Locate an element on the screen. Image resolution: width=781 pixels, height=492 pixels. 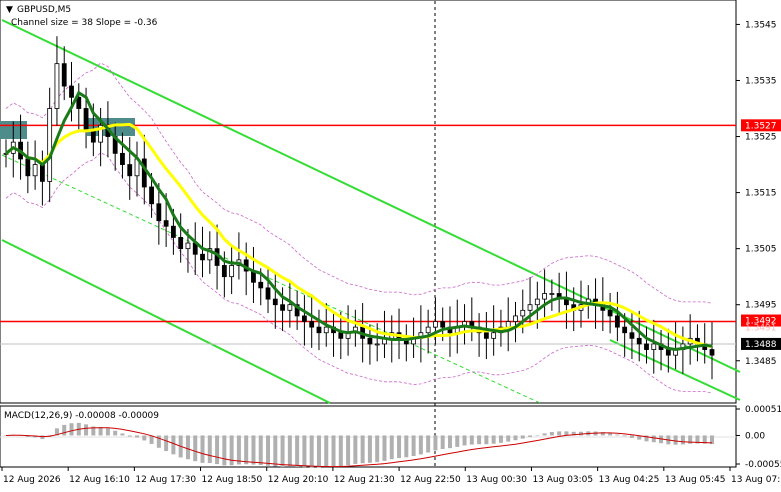
current-price-label: 1.3488 is located at coordinates (761, 343).